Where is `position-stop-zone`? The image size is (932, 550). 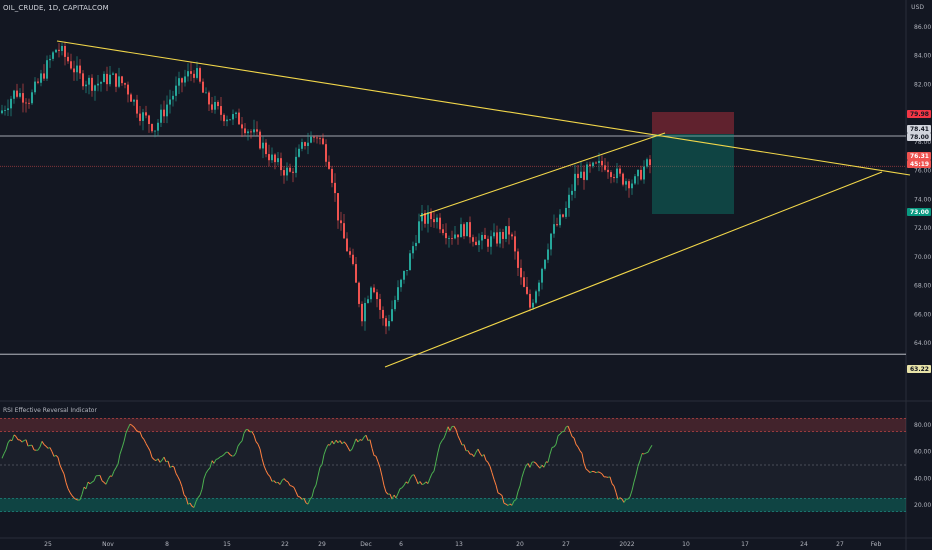 position-stop-zone is located at coordinates (693, 123).